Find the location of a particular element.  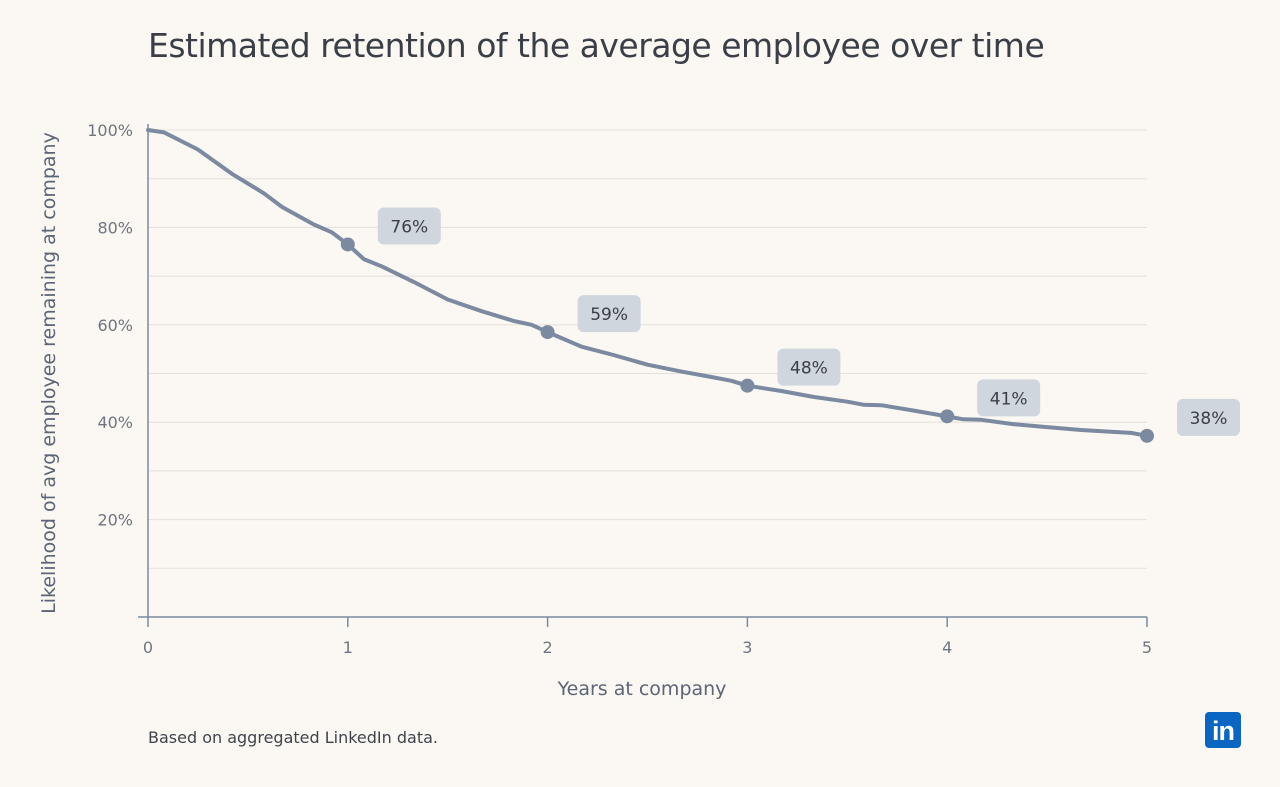

data-label: 48% is located at coordinates (809, 369).